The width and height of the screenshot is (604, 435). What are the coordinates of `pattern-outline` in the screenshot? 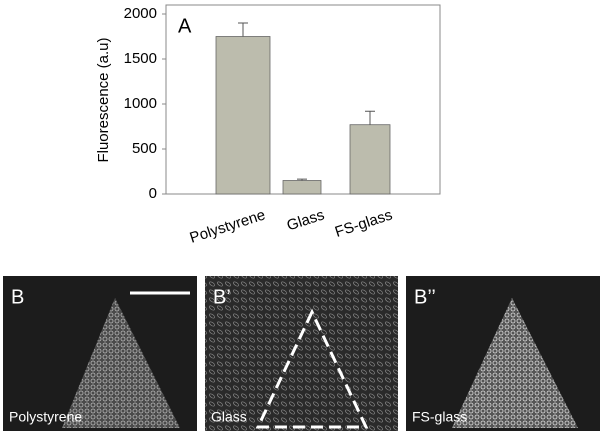 It's located at (312, 368).